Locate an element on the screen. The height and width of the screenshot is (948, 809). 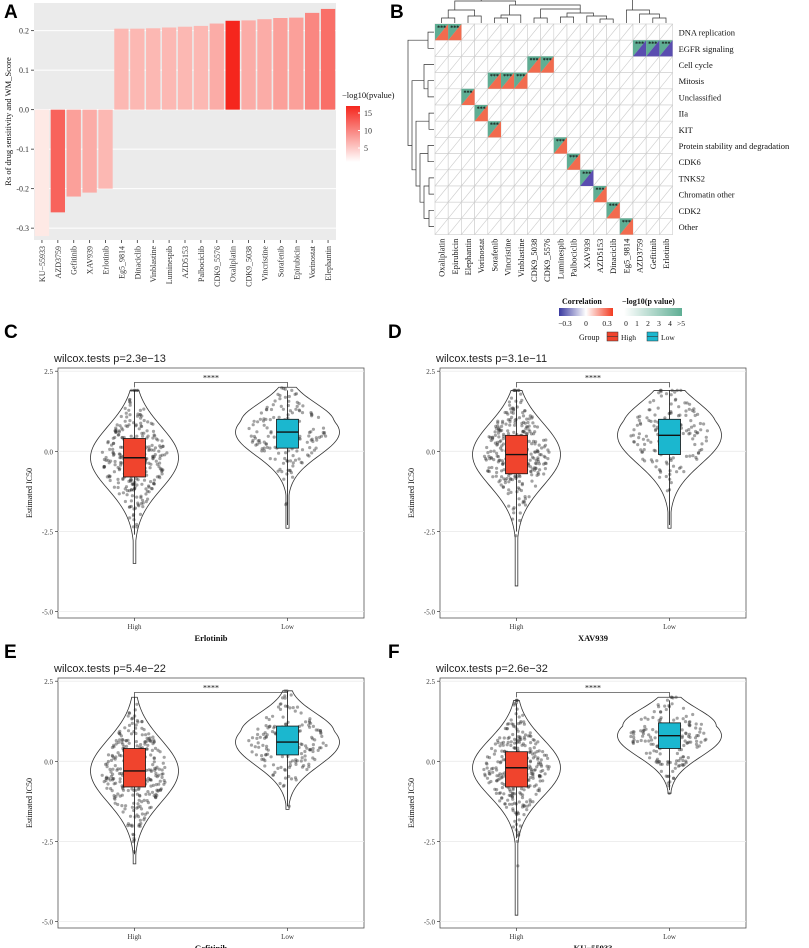
panel-c-label: C is located at coordinates (11, 332).